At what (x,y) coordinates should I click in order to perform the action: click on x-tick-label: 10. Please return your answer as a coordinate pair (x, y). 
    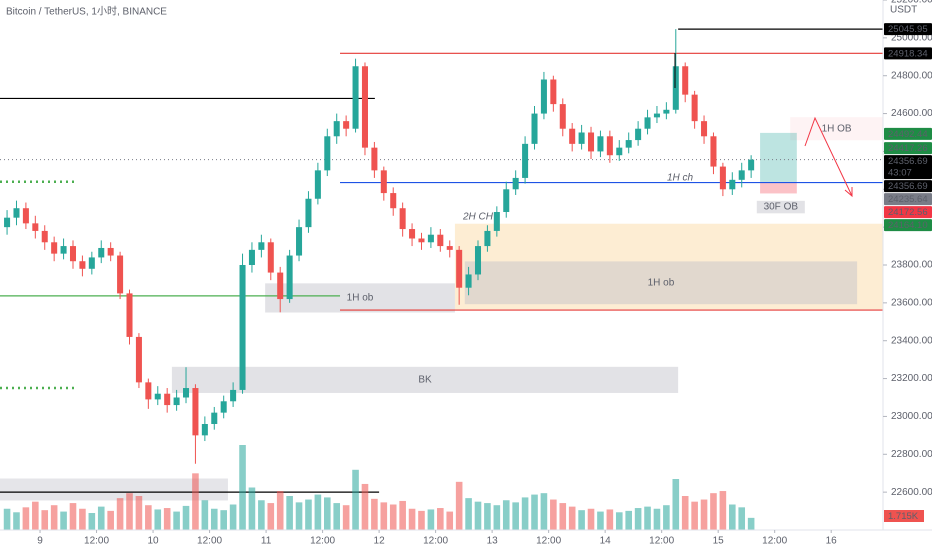
    Looking at the image, I should click on (153, 541).